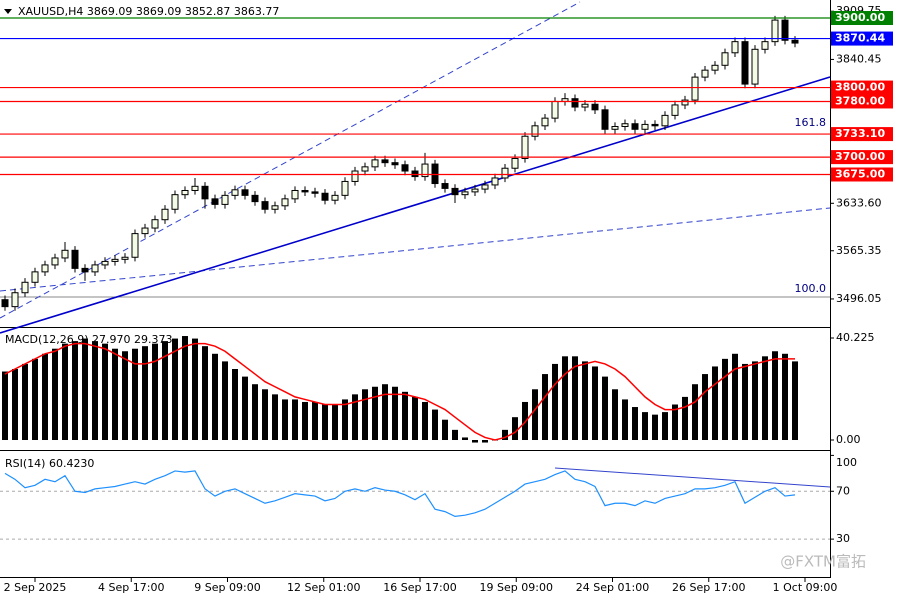  What do you see at coordinates (860, 100) in the screenshot?
I see `price-level-label: 3780.00` at bounding box center [860, 100].